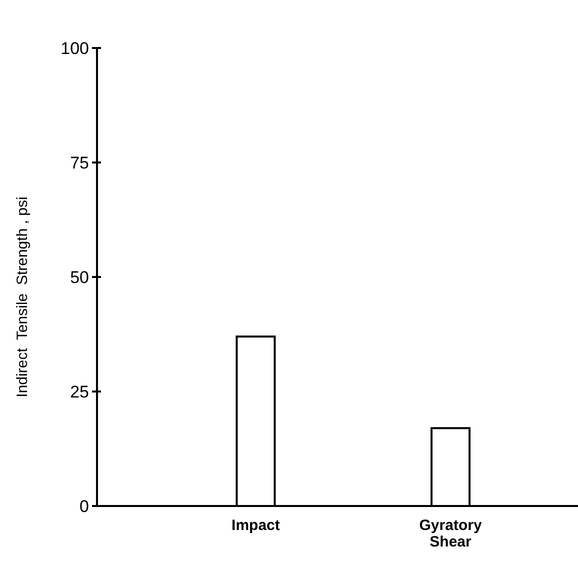 The image size is (578, 563). Describe the element at coordinates (79, 162) in the screenshot. I see `y-tick-label: 75` at that location.